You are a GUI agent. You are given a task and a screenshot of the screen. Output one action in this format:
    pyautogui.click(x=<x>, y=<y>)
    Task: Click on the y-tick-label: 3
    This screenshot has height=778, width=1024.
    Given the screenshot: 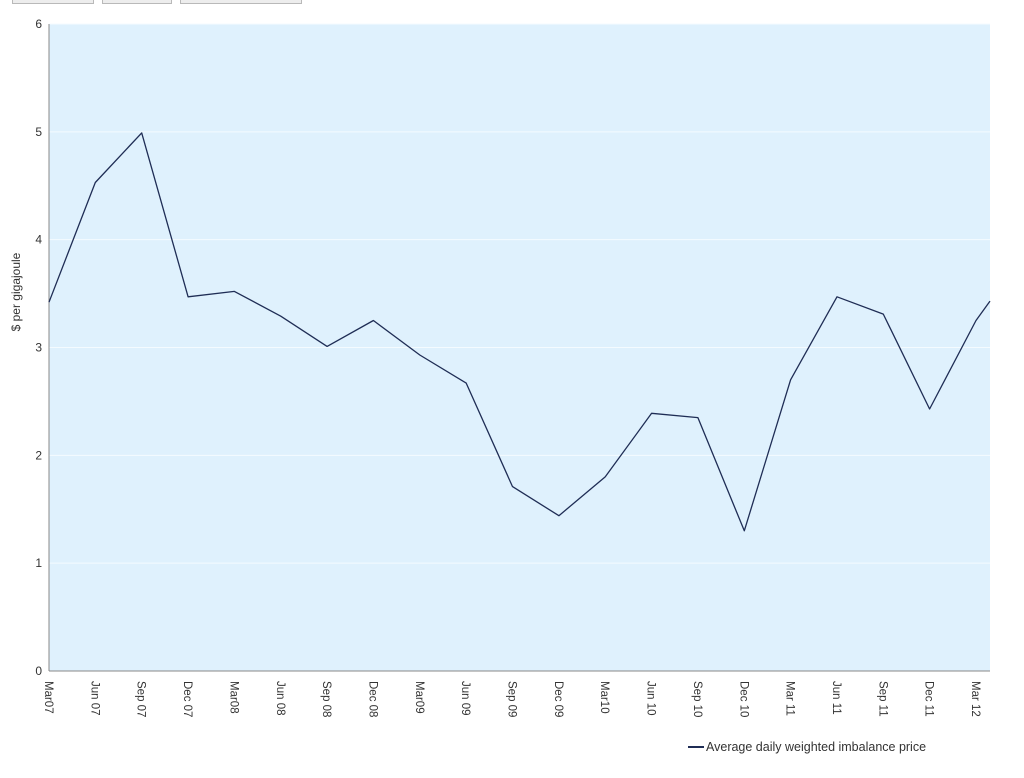 What is the action you would take?
    pyautogui.click(x=38, y=348)
    